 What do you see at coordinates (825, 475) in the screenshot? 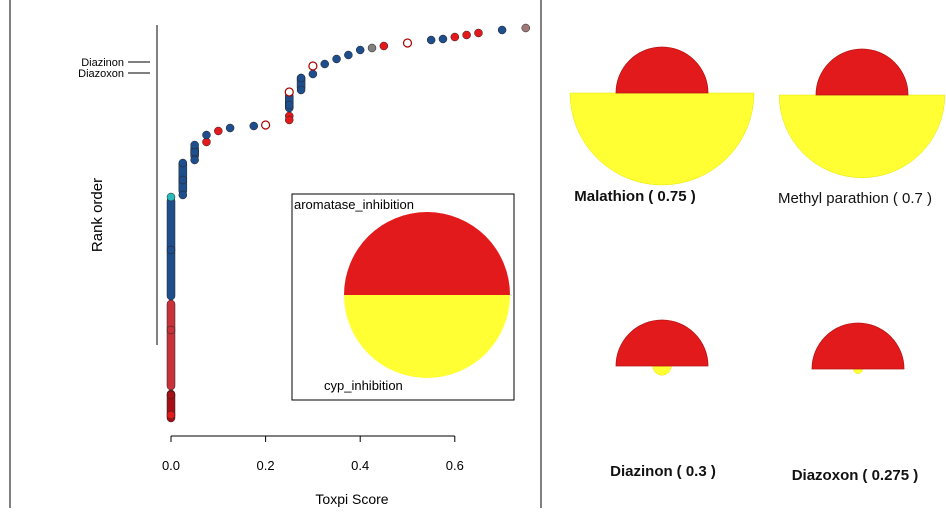
I see `profile-name: Diazoxon` at bounding box center [825, 475].